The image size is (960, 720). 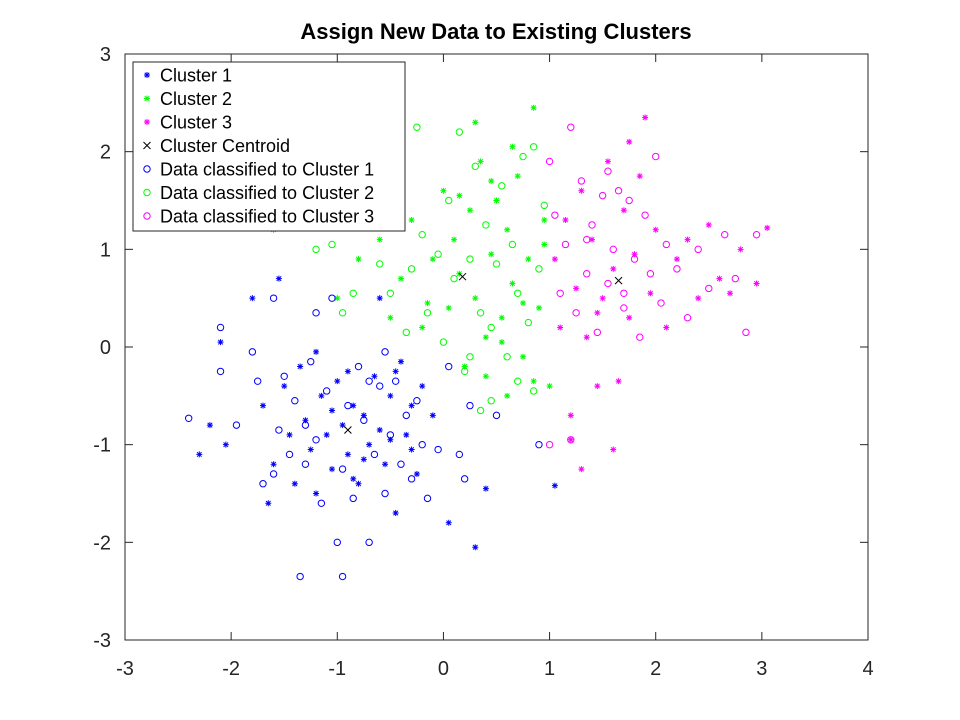 I want to click on legend-label: Cluster 3, so click(x=196, y=123).